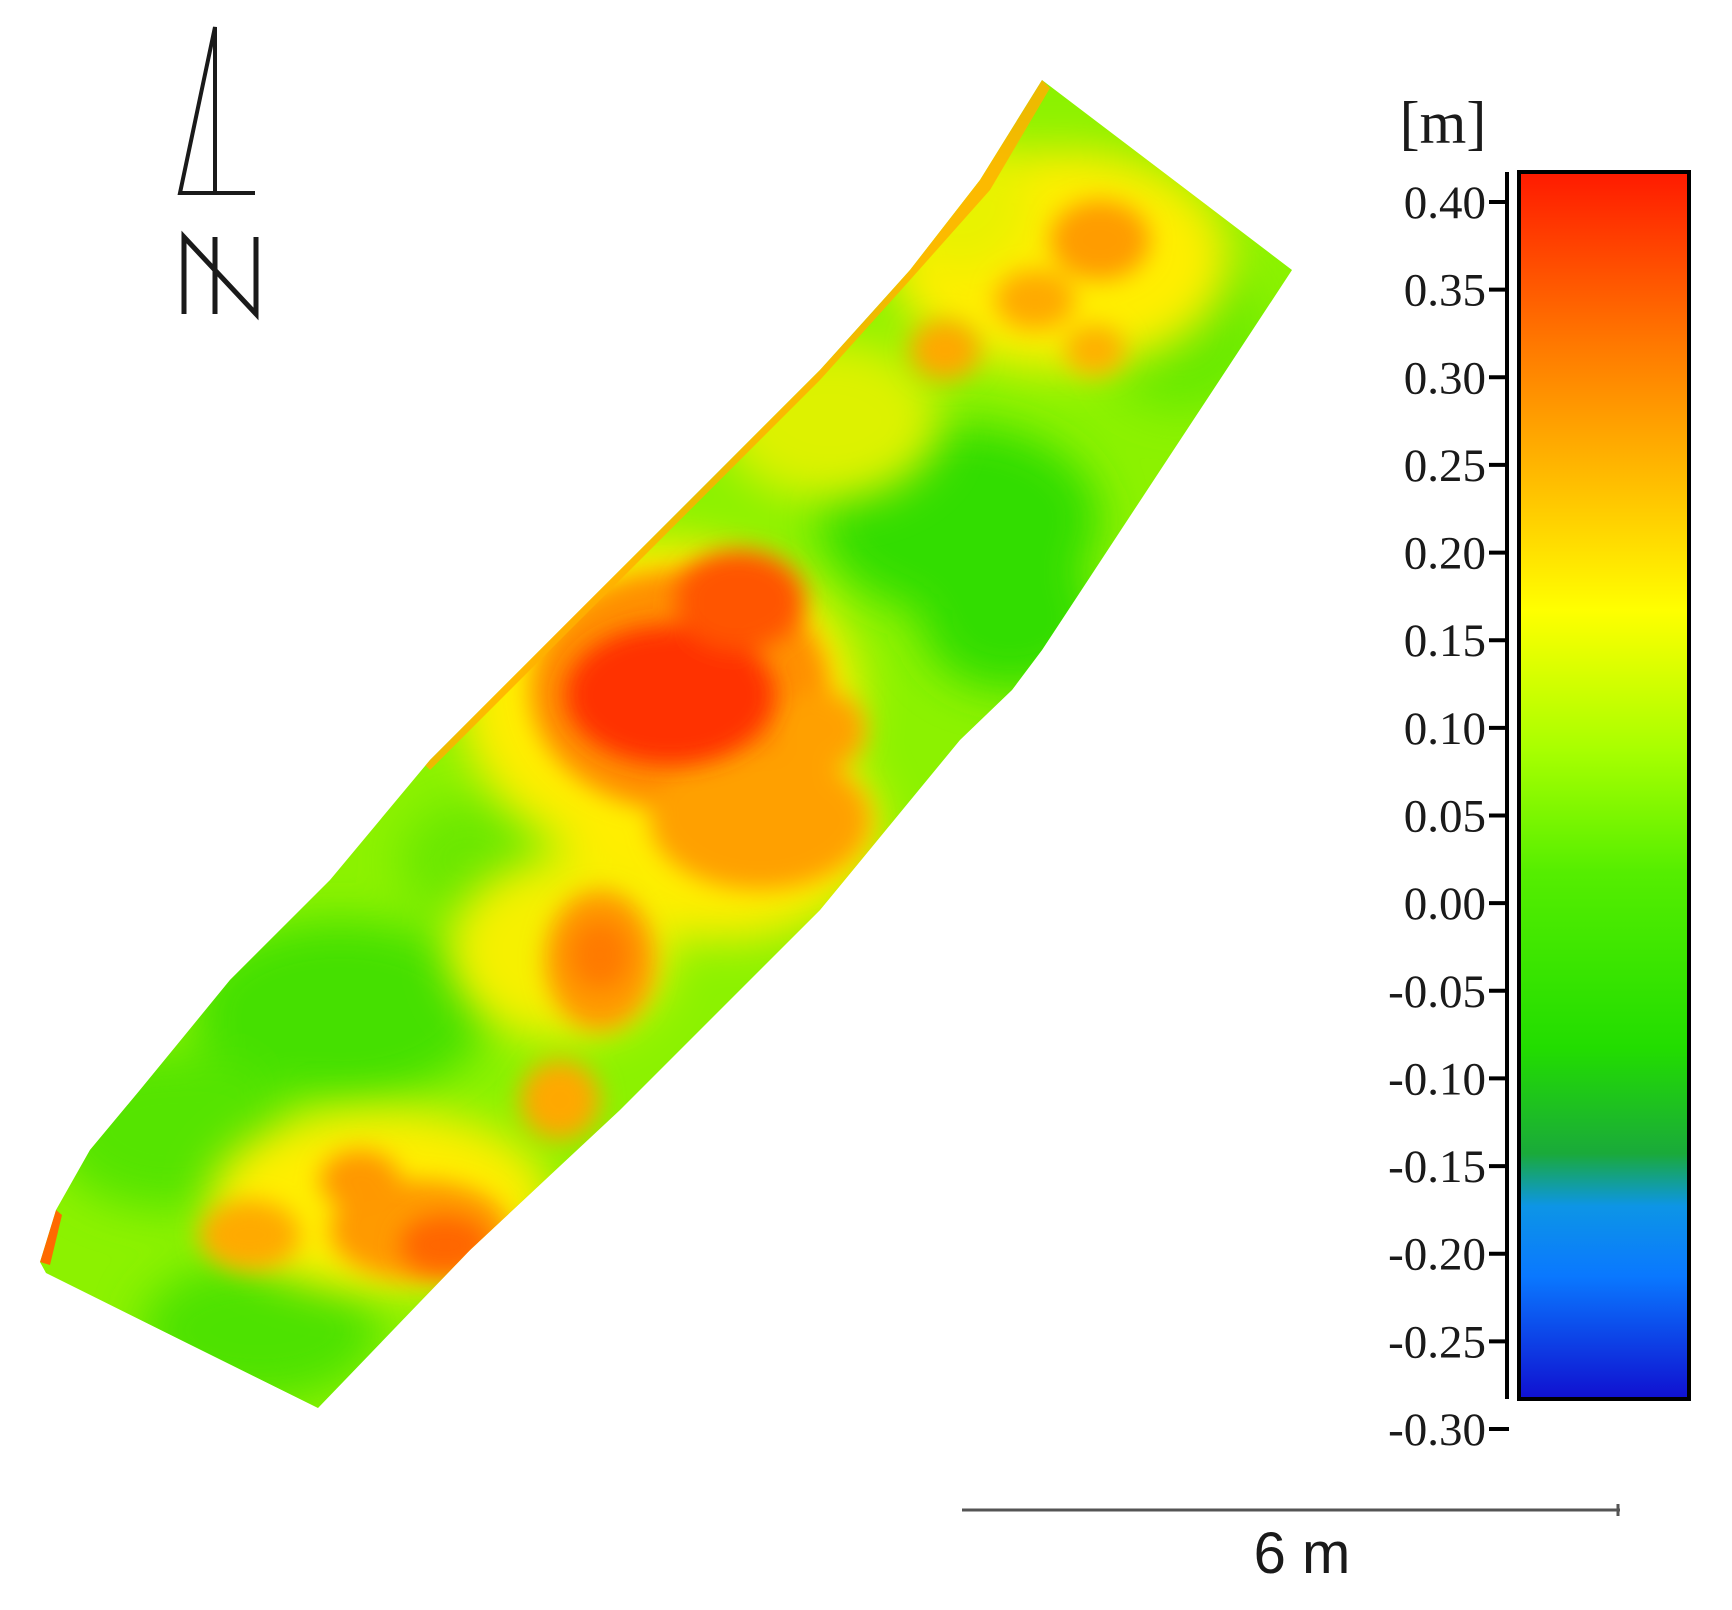 The image size is (1732, 1610). Describe the element at coordinates (1445, 904) in the screenshot. I see `legend-tick-label: 0.00` at that location.